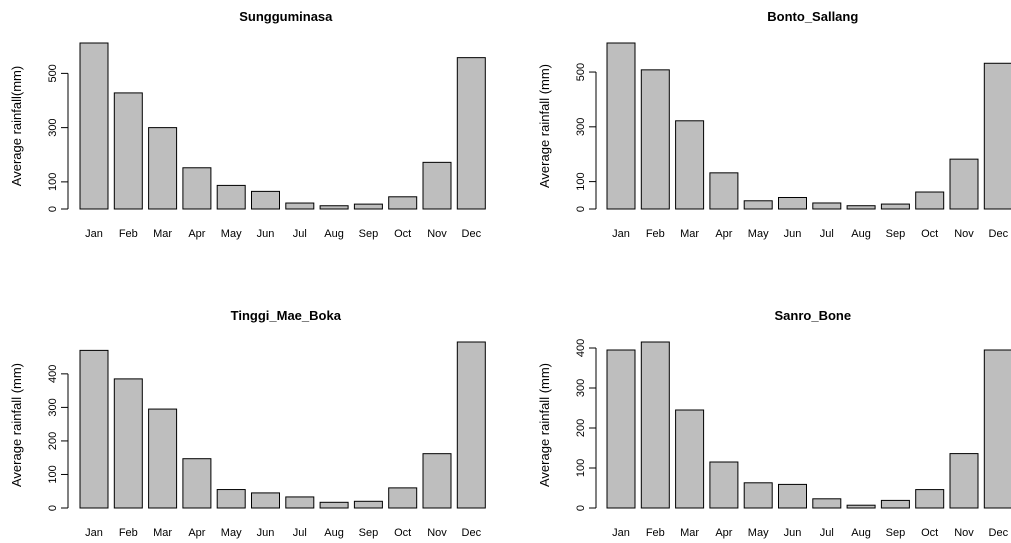 Image resolution: width=1011 pixels, height=543 pixels. What do you see at coordinates (581, 428) in the screenshot?
I see `y-tick-label: 200` at bounding box center [581, 428].